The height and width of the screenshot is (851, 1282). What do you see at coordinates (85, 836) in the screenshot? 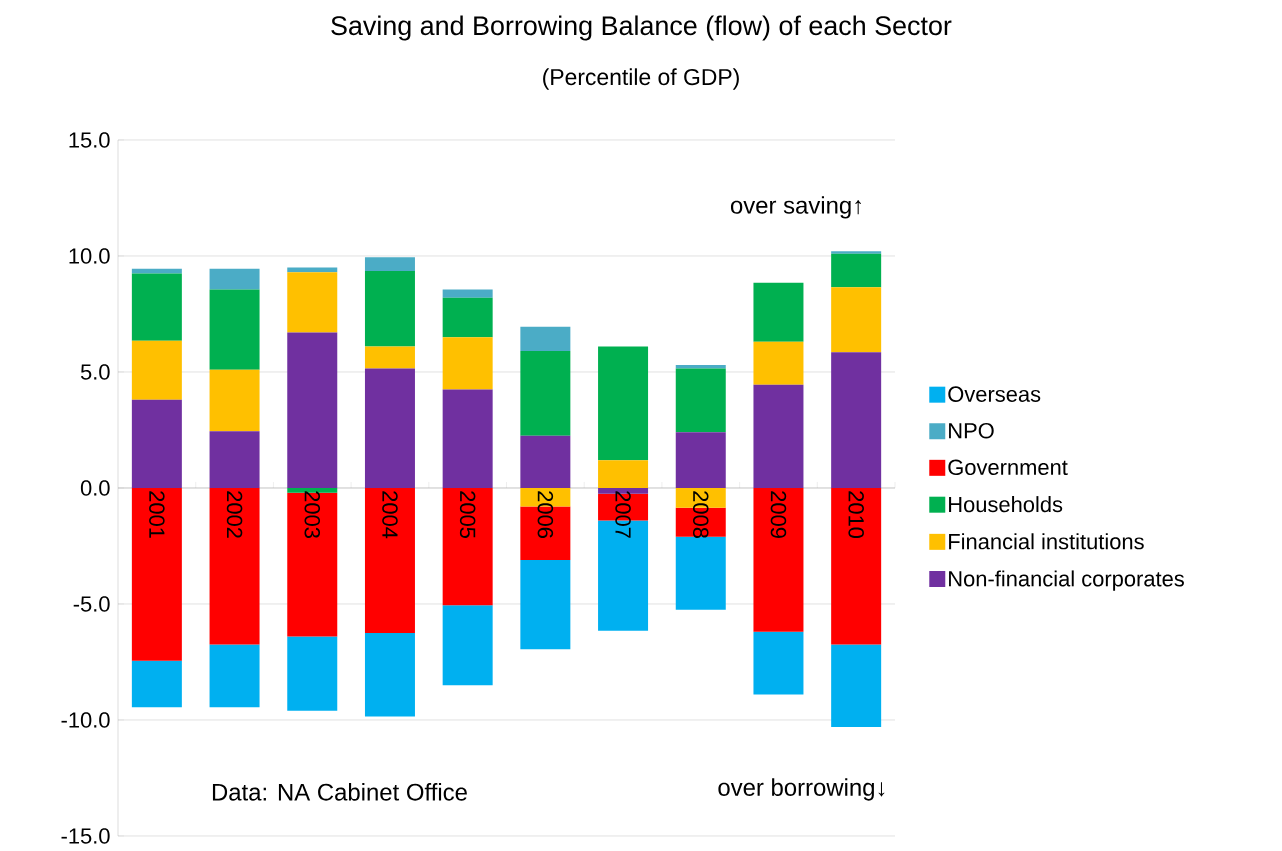
I see `y-tick-label: -15.0` at bounding box center [85, 836].